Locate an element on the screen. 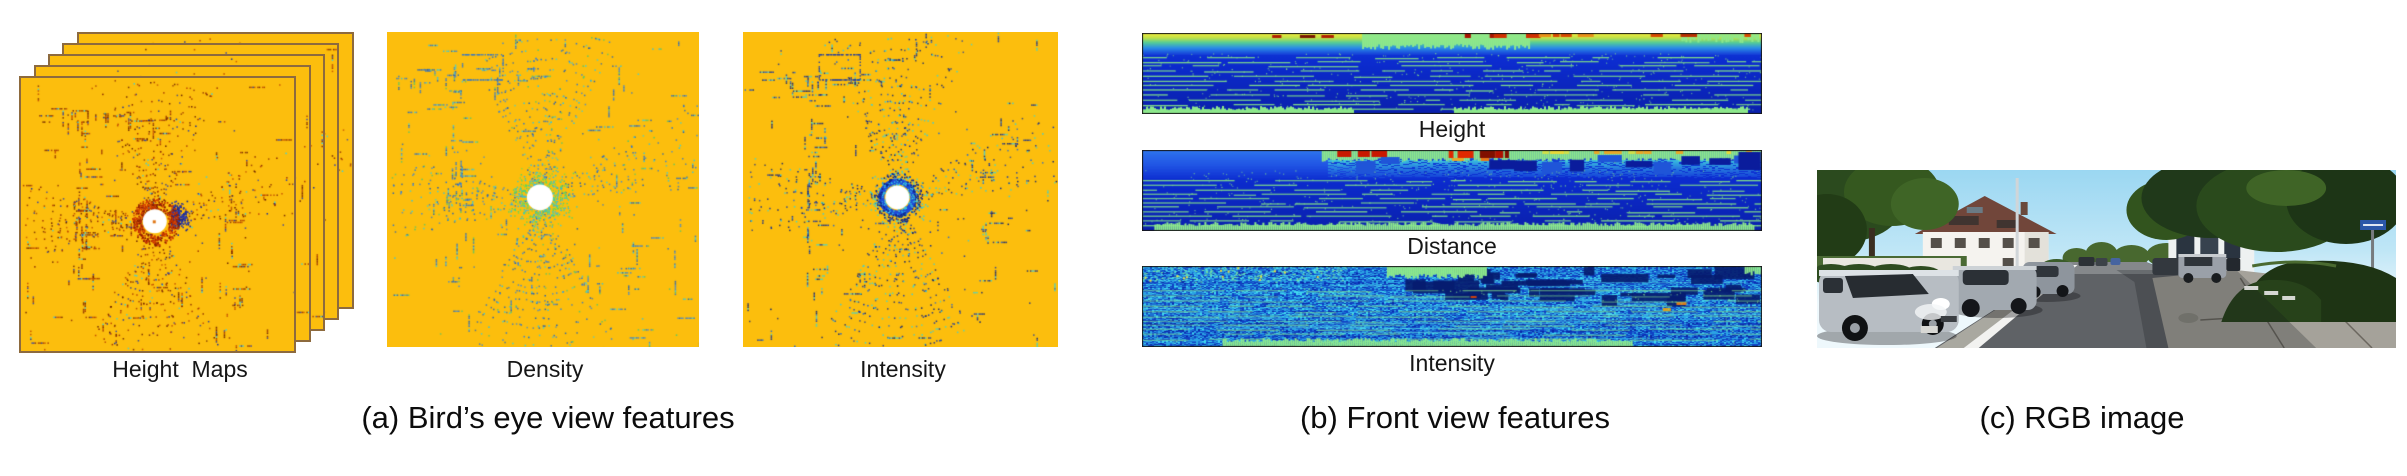  street-scene-illustration is located at coordinates (2106, 259).